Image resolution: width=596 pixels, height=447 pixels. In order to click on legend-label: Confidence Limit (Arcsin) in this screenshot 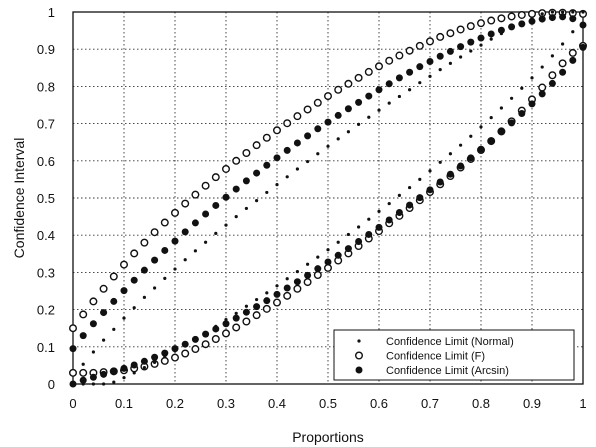, I will do `click(447, 371)`.